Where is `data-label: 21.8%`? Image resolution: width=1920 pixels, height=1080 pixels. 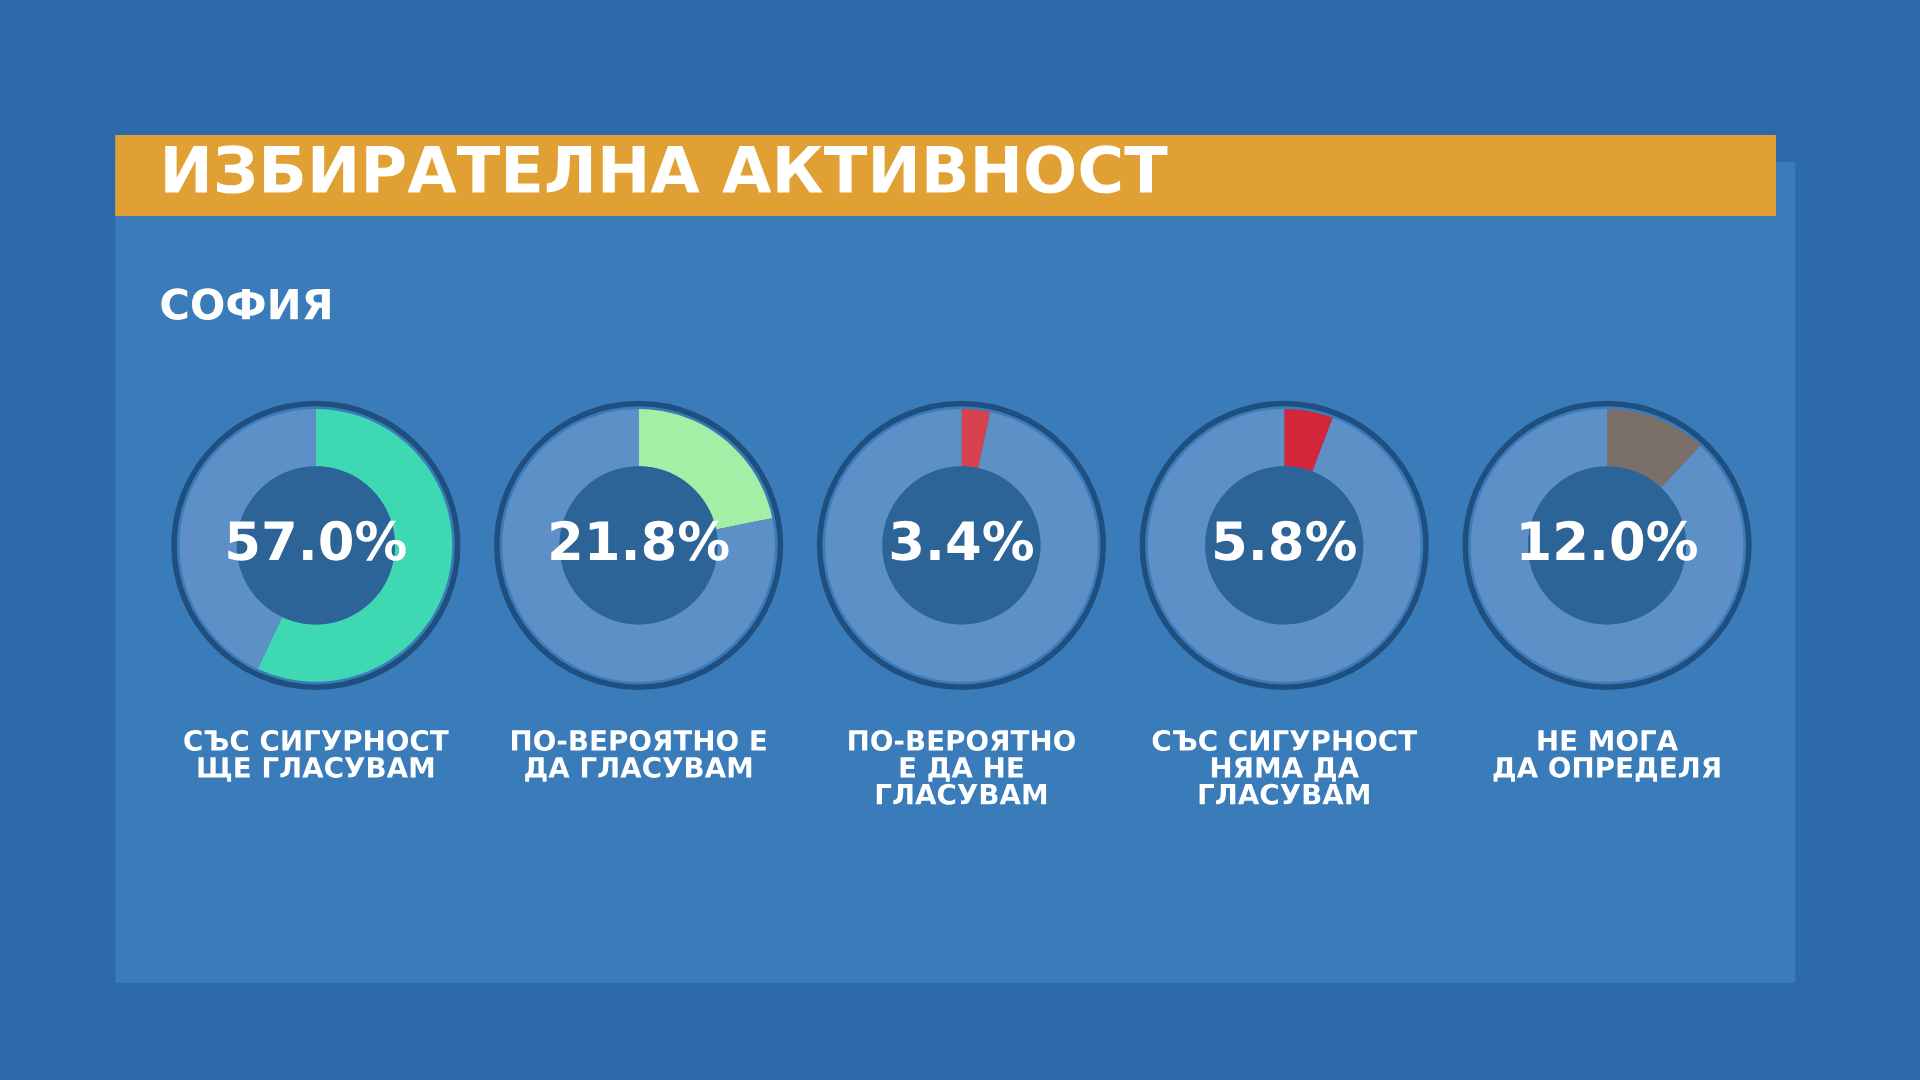 data-label: 21.8% is located at coordinates (640, 540).